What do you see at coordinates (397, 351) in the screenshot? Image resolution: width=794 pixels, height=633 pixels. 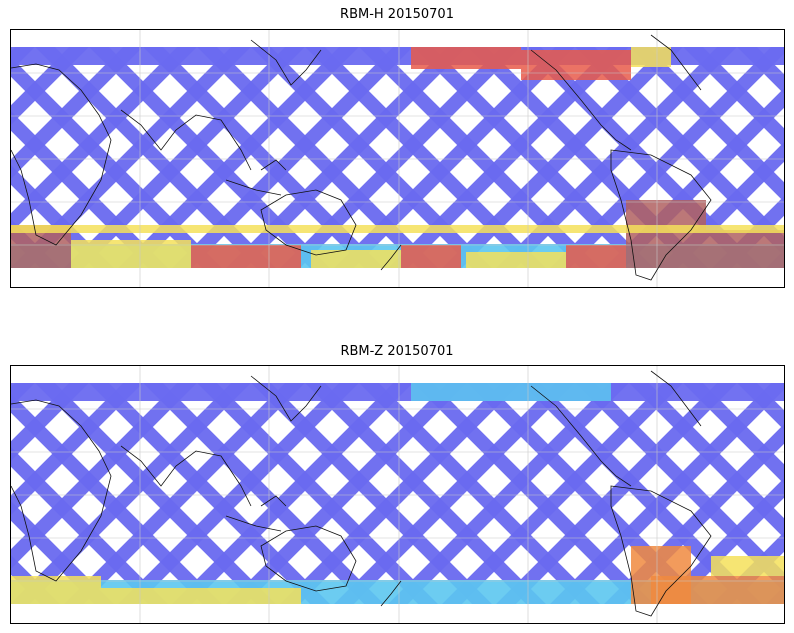 I see `panel-title-rbm-z: RBM-Z 20150701` at bounding box center [397, 351].